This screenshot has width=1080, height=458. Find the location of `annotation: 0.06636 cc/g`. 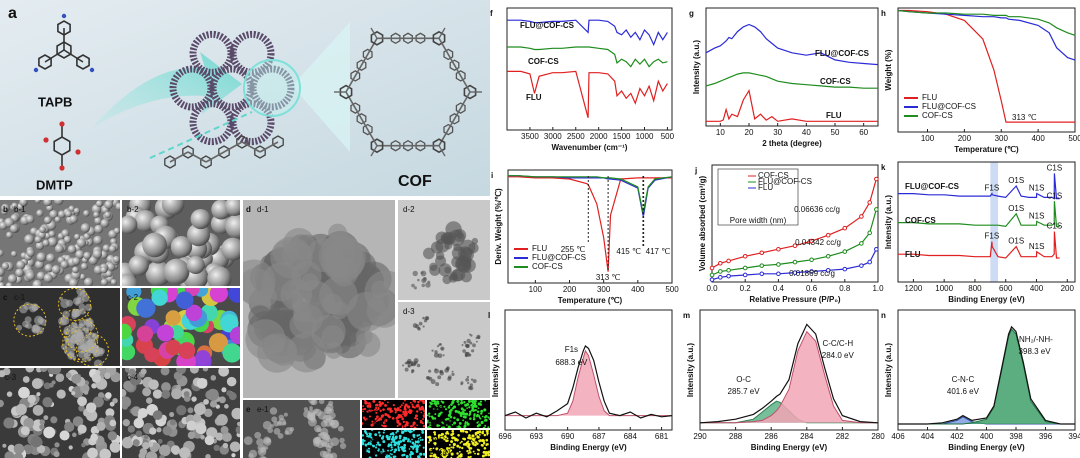

annotation: 0.06636 cc/g is located at coordinates (817, 209).